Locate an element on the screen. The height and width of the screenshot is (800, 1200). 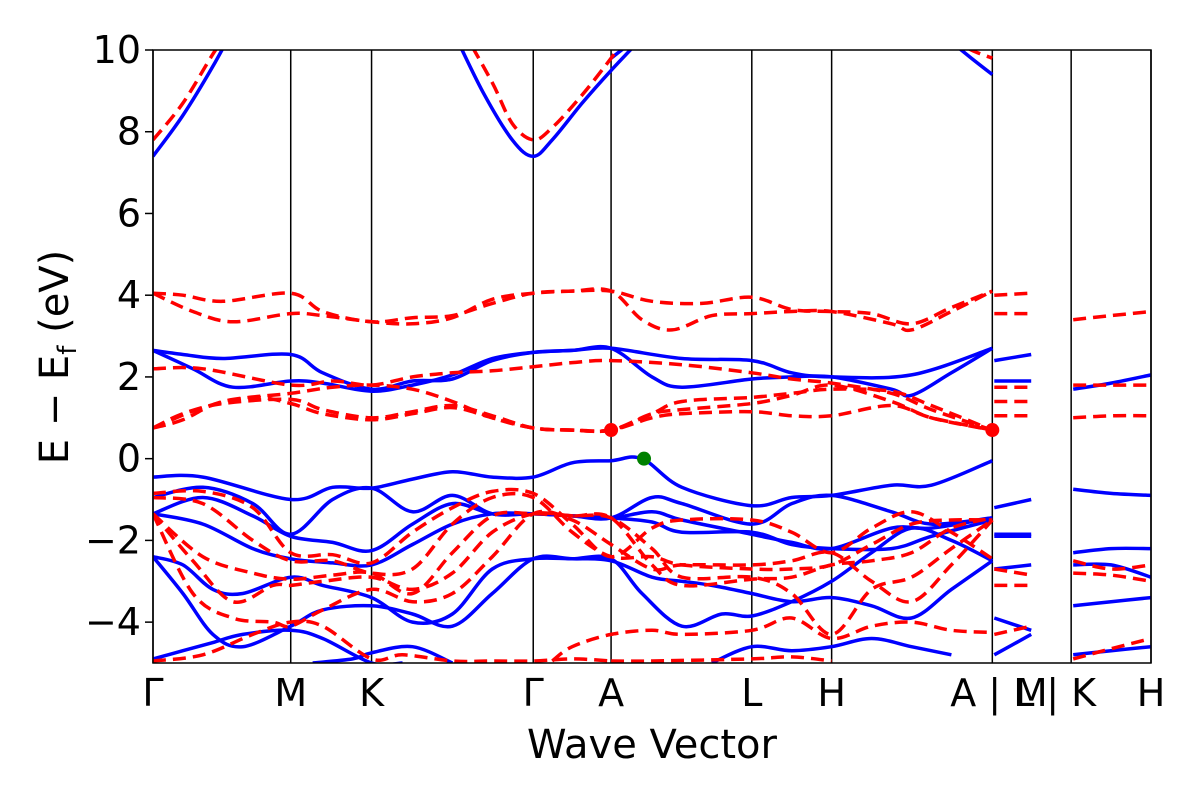
y-tick-label: 6 is located at coordinates (129, 213).